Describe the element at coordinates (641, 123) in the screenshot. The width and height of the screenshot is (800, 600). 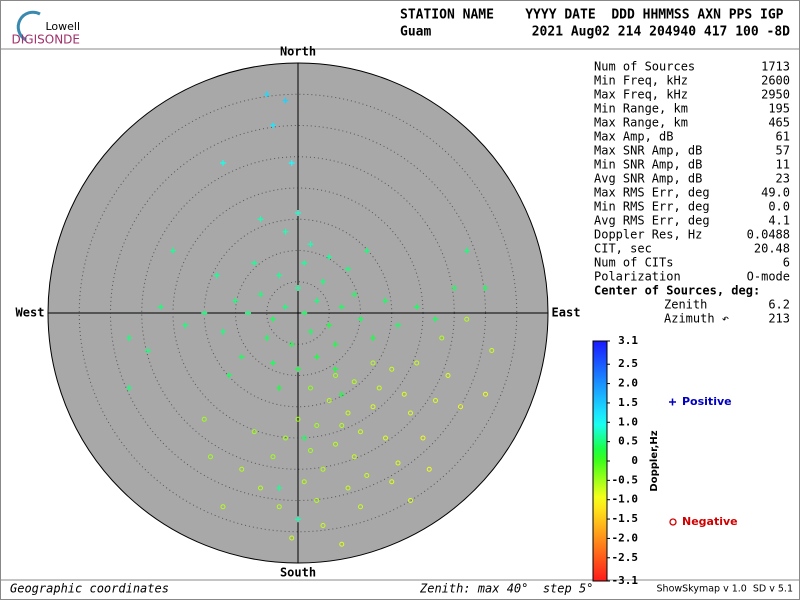
I see `stat-label: Max Range, km` at that location.